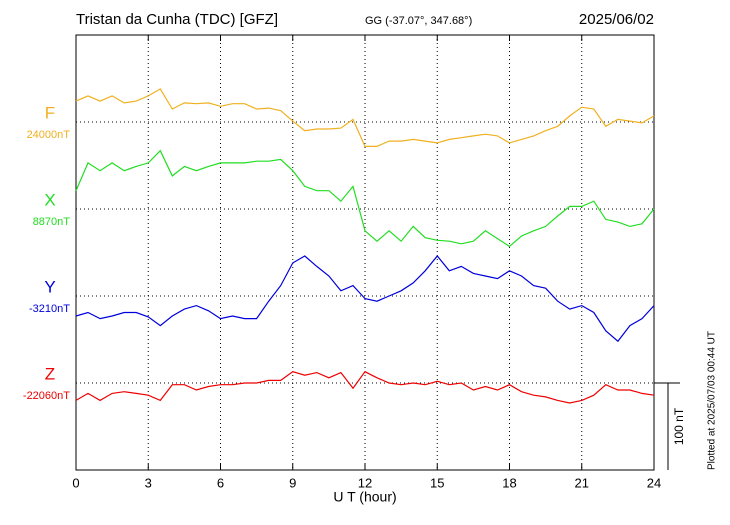 Image resolution: width=730 pixels, height=525 pixels. I want to click on baseline-label: 8870nT, so click(52, 222).